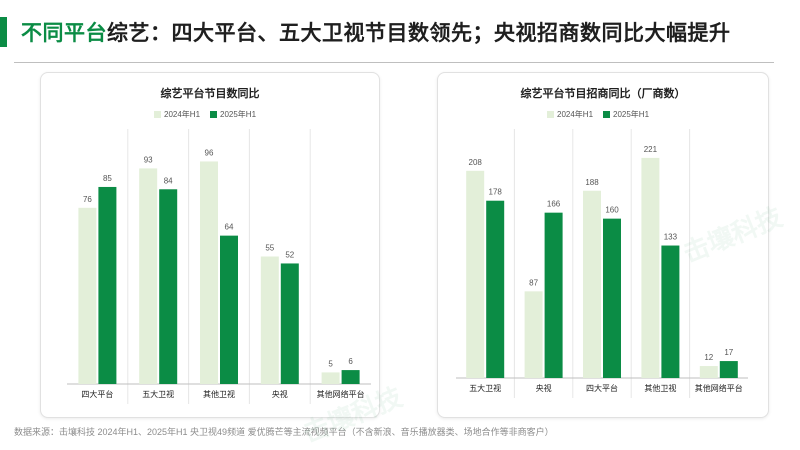  What do you see at coordinates (728, 352) in the screenshot?
I see `data-label: 17` at bounding box center [728, 352].